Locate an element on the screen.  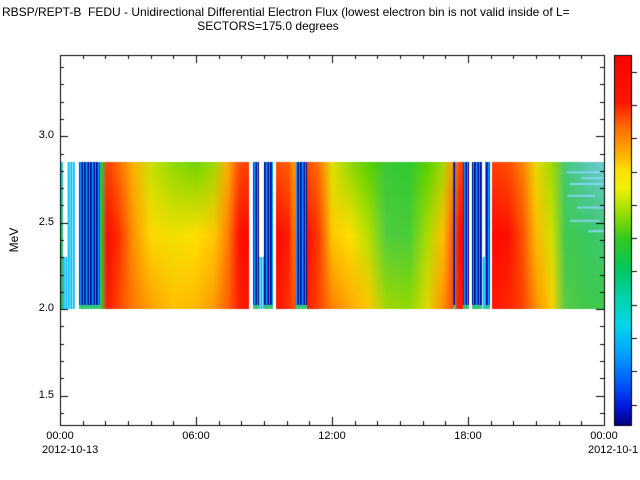
plot-subtitle: SECTORS=175.0 degrees is located at coordinates (268, 26).